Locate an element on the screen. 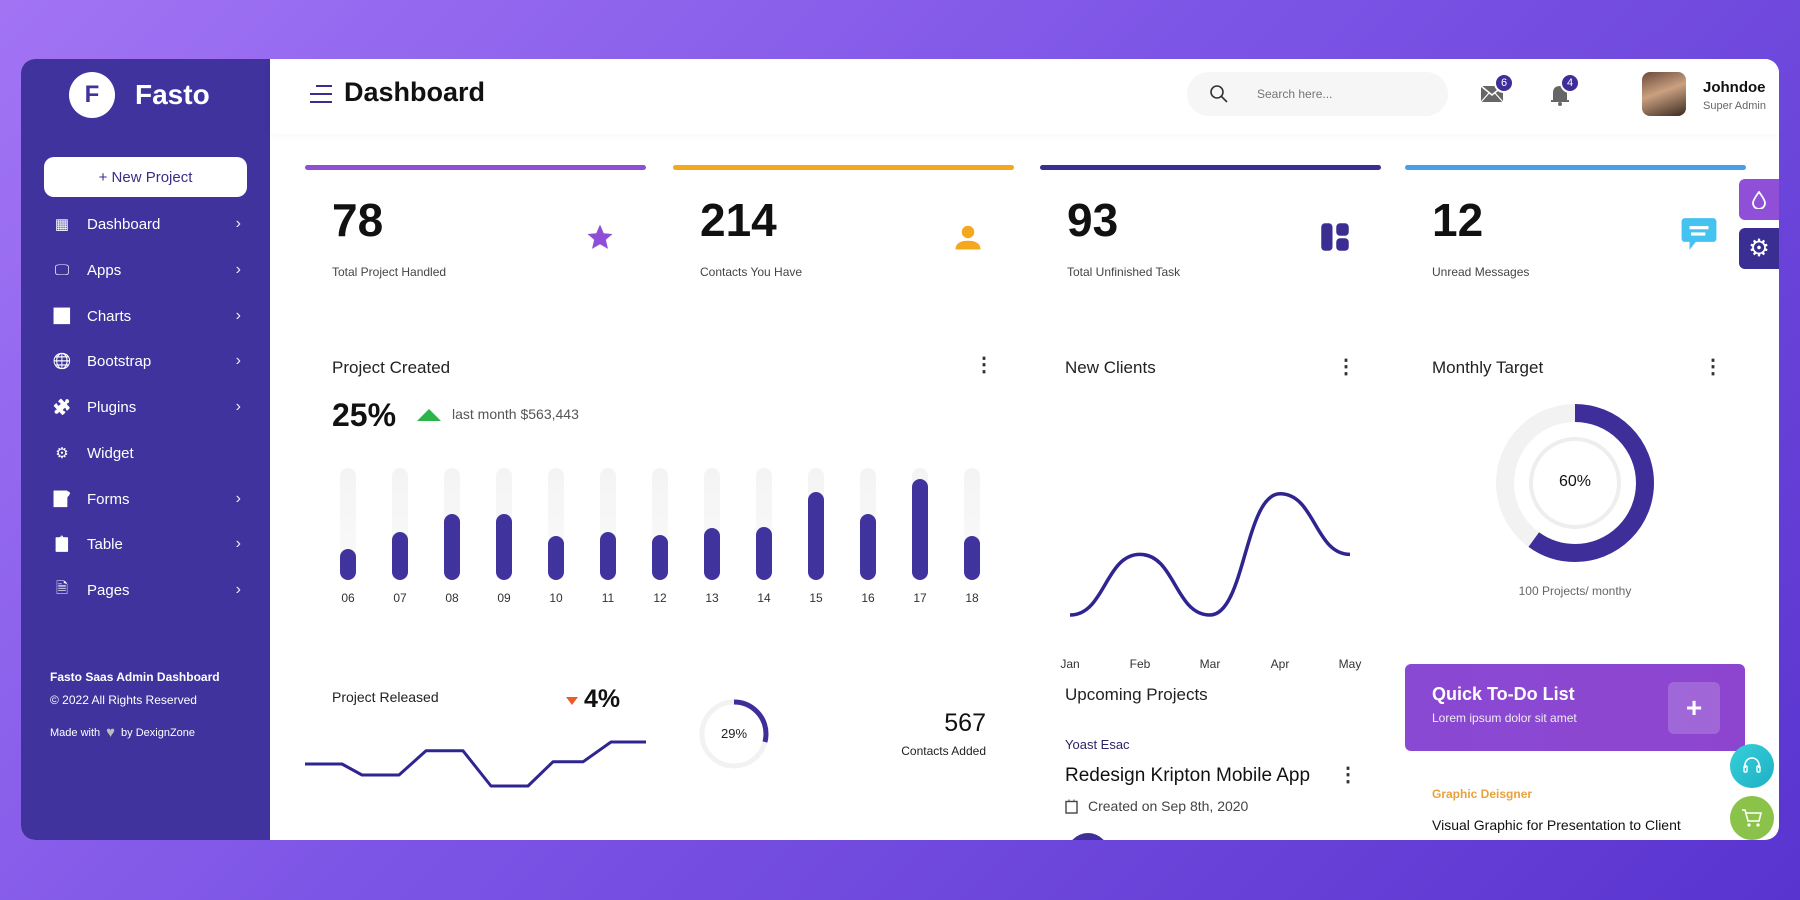 The width and height of the screenshot is (1800, 900). layout-icon is located at coordinates (1335, 239).